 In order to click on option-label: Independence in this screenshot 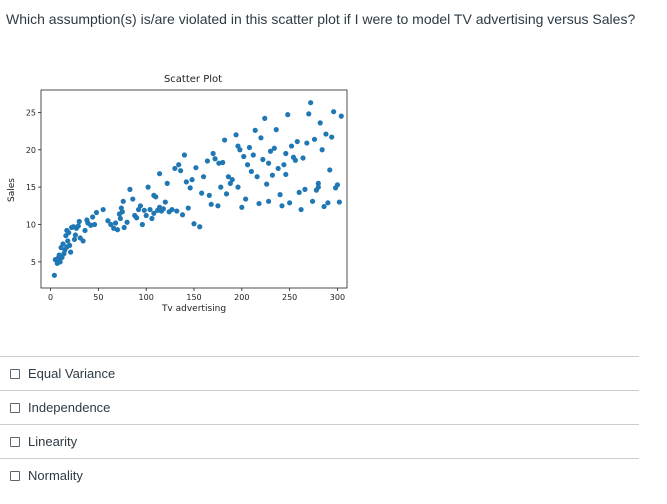, I will do `click(69, 407)`.